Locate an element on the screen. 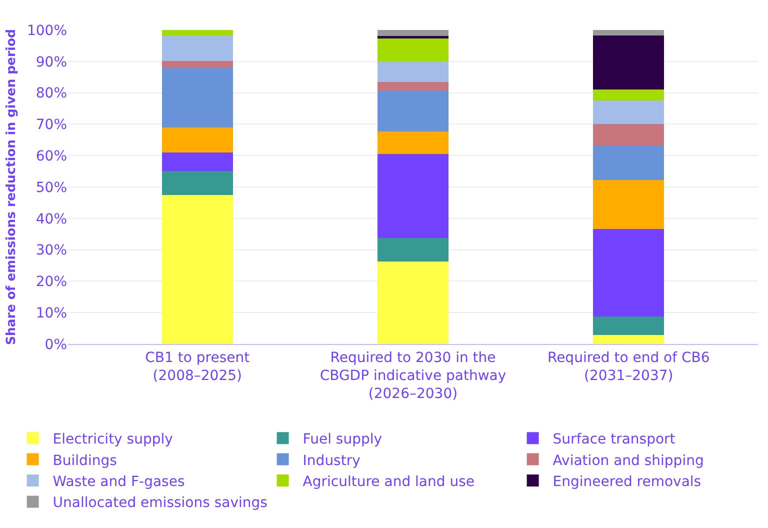 Image resolution: width=768 pixels, height=528 pixels. y-tick-label: 80% is located at coordinates (51, 94).